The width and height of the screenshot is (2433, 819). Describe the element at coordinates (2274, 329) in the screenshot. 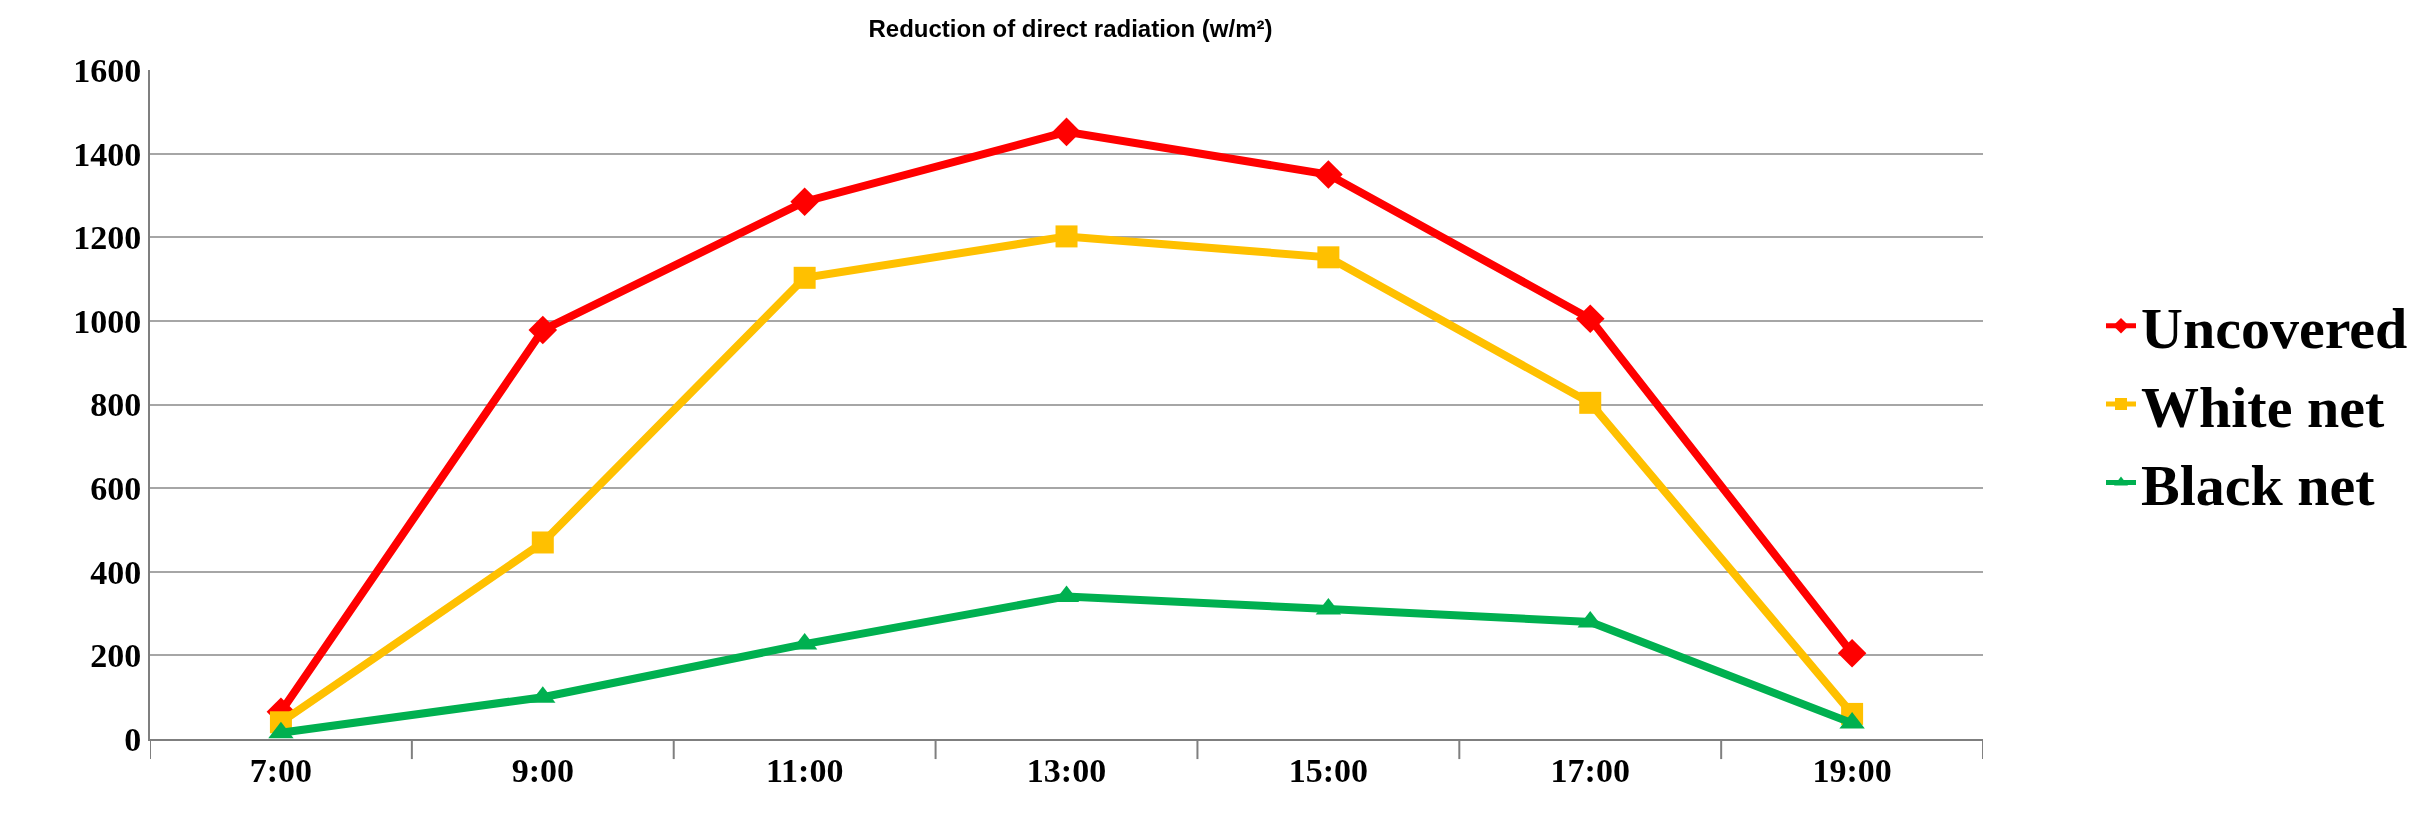

I see `legend-label: Uncovered` at that location.